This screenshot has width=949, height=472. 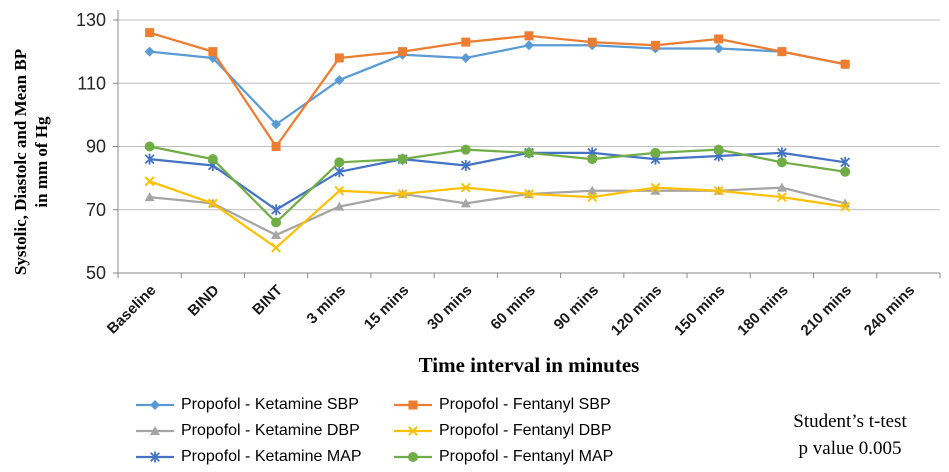 What do you see at coordinates (497, 85) in the screenshot?
I see `series-propofol-ketamine-sbp` at bounding box center [497, 85].